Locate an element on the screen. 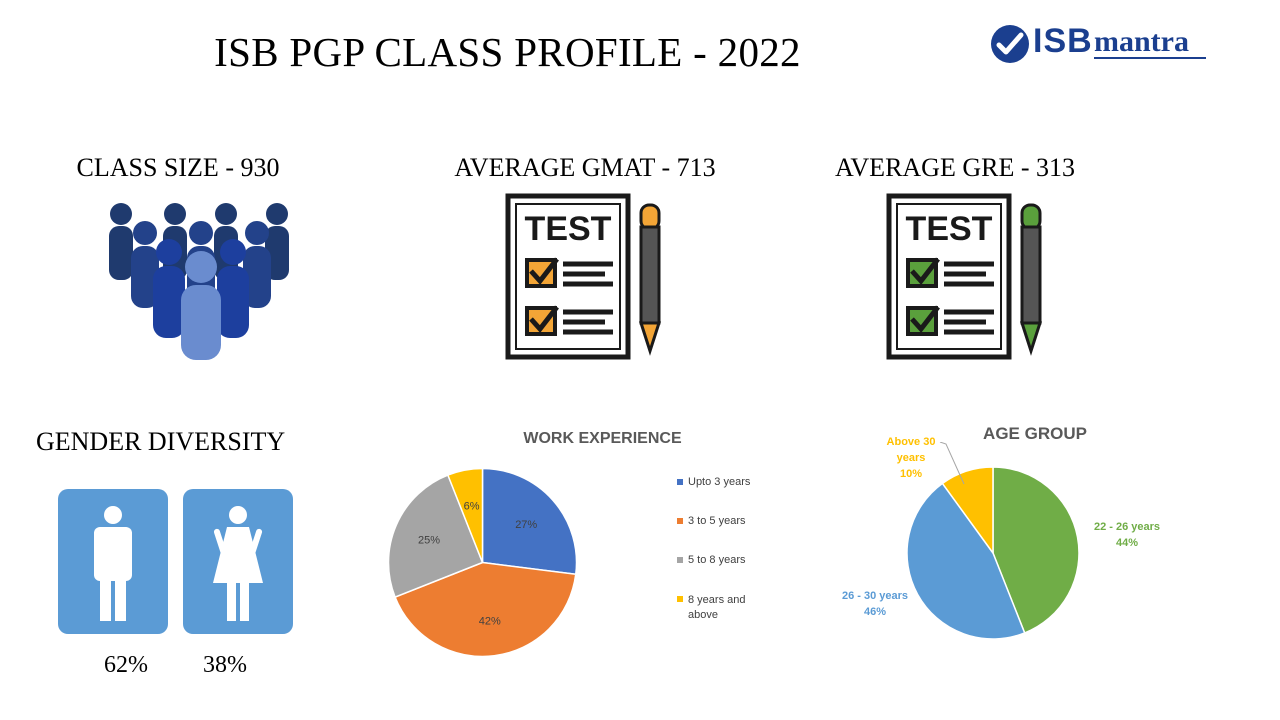 The image size is (1280, 720). logo-text-mantra: mantra is located at coordinates (1141, 41).